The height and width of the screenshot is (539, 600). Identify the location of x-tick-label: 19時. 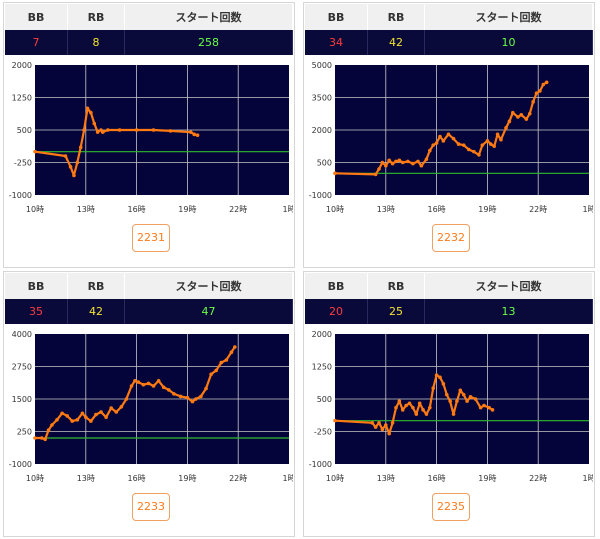
(187, 209).